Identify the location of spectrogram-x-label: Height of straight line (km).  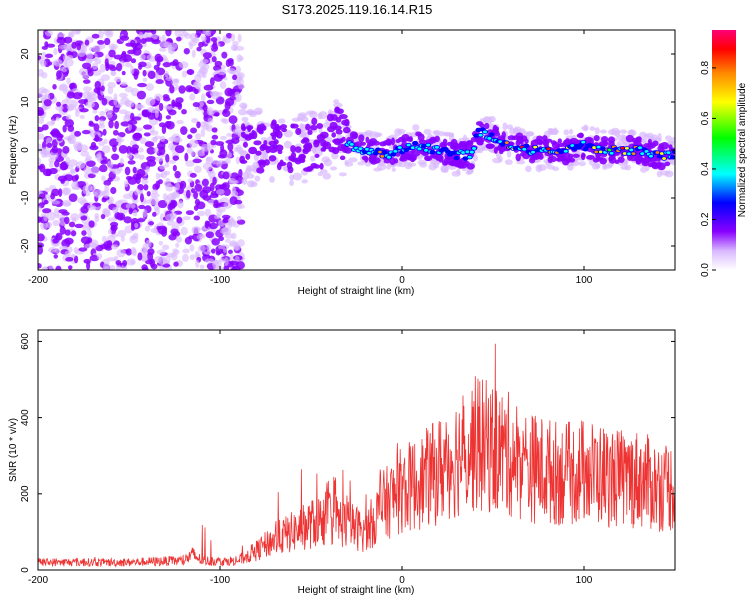
(356, 291).